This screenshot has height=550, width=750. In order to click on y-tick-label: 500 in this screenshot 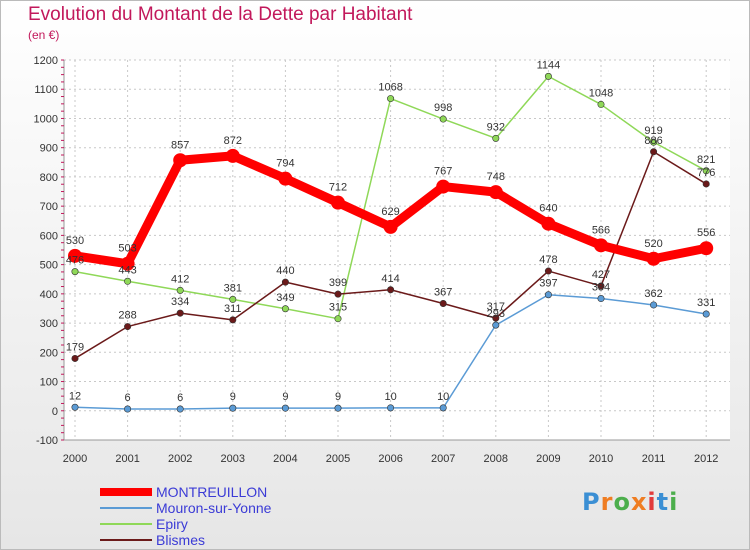, I will do `click(49, 266)`.